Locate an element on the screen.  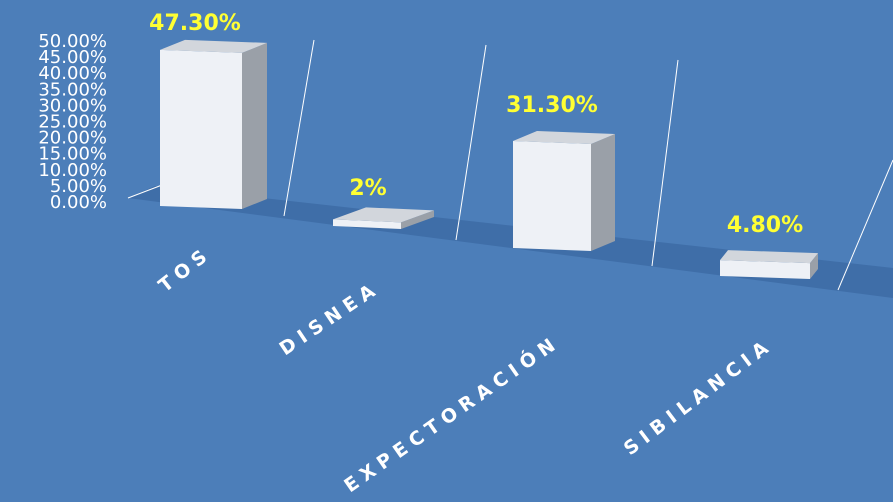
data-label-expectoracion: 31.30% is located at coordinates (552, 105).